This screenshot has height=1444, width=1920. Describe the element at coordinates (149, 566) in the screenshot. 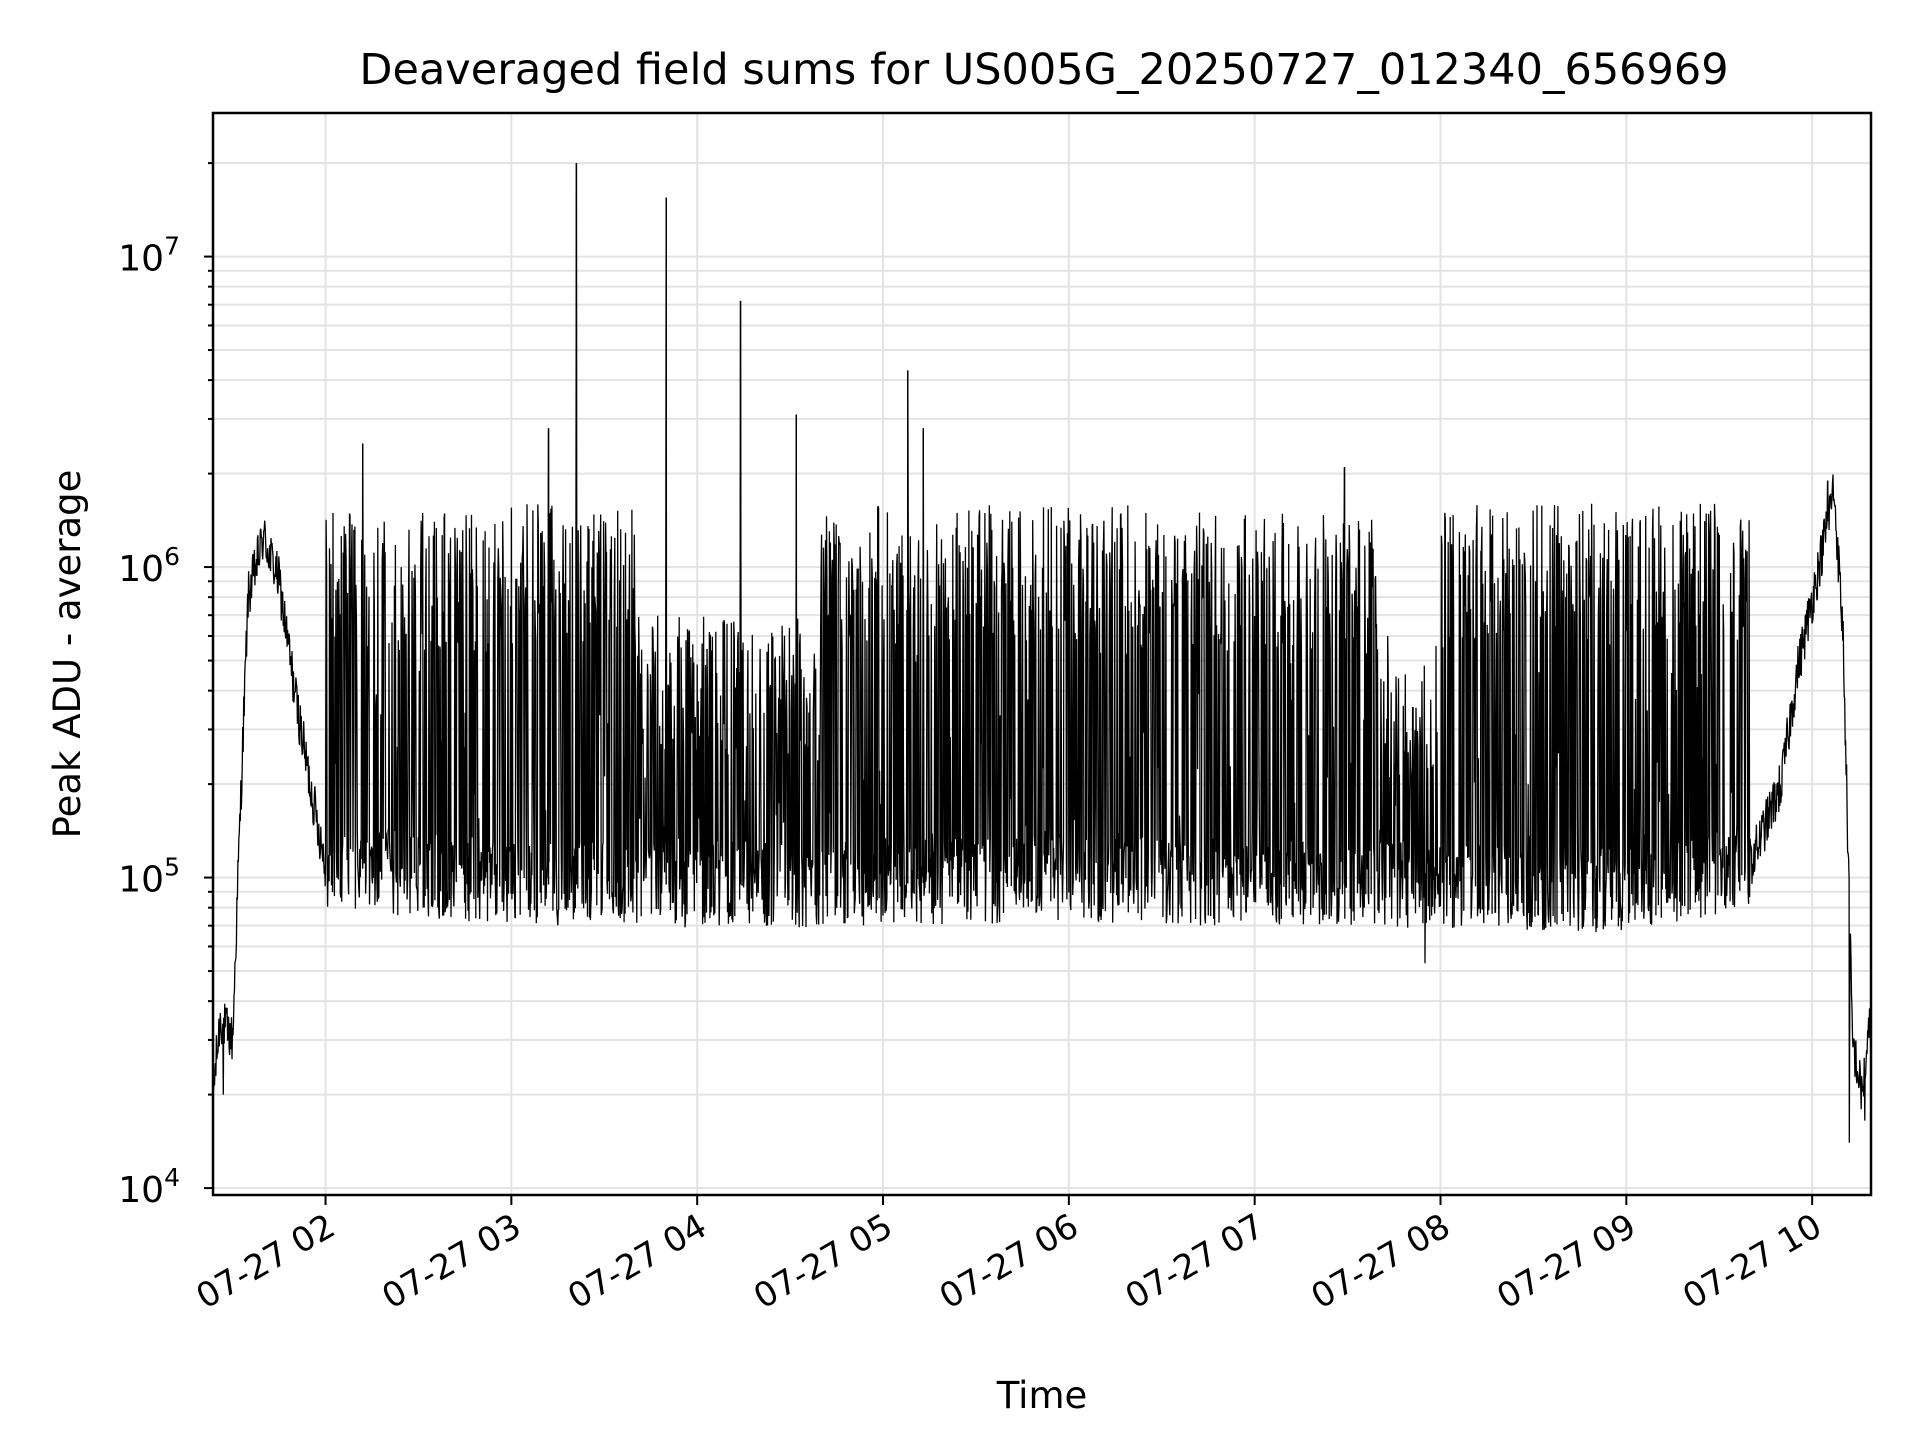

I see `y-tick-label: 10⁶` at that location.